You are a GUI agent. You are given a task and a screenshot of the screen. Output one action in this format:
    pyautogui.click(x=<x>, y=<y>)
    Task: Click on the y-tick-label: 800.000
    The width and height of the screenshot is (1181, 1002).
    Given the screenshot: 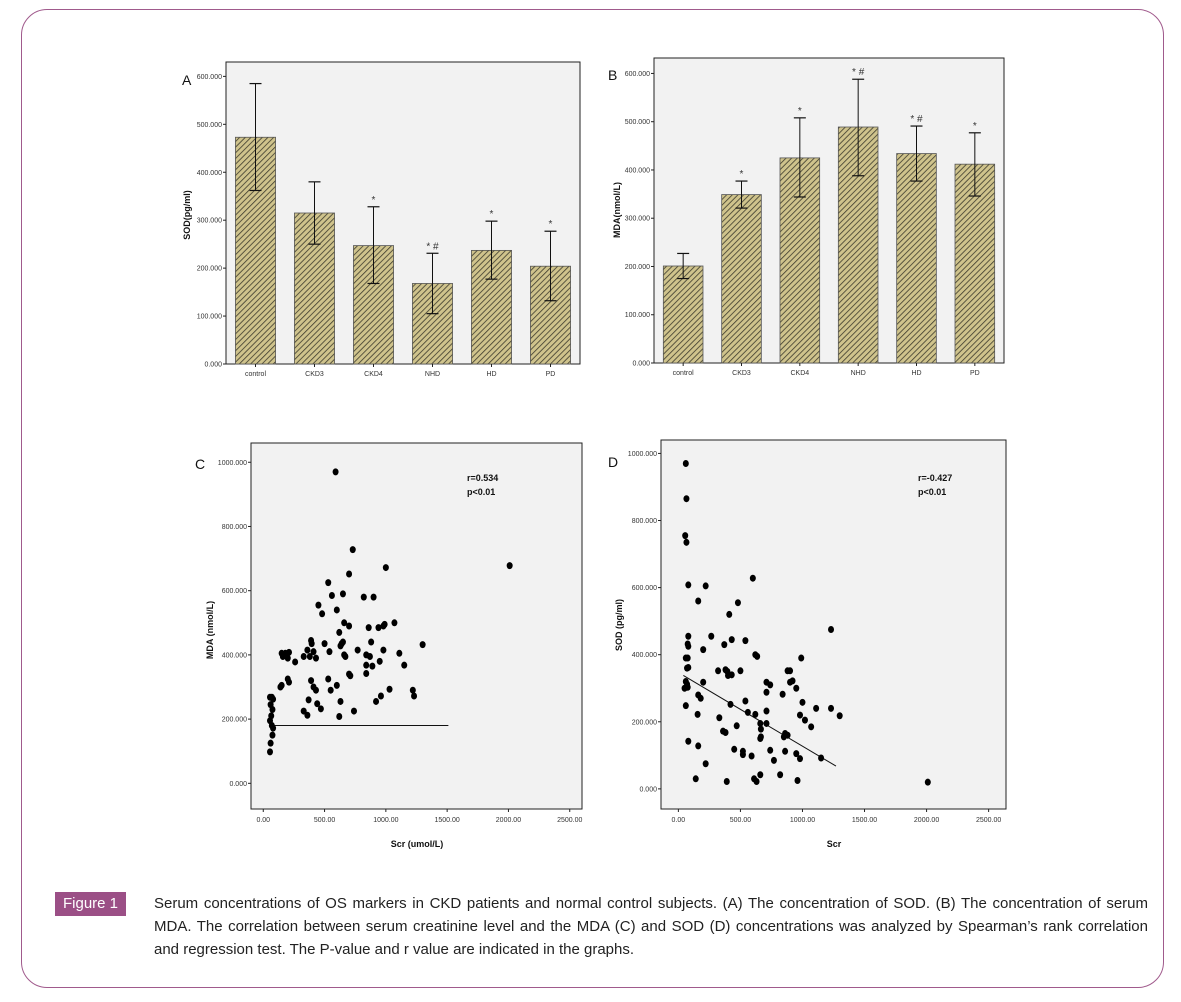 What is the action you would take?
    pyautogui.click(x=234, y=527)
    